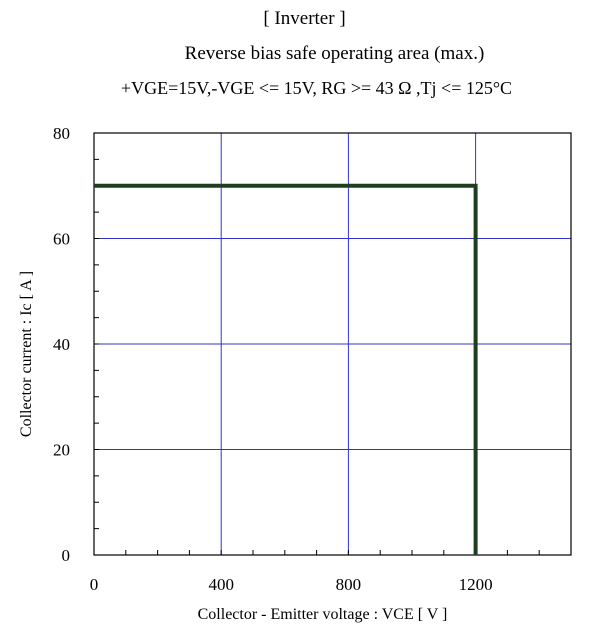 The height and width of the screenshot is (632, 609). Describe the element at coordinates (304, 18) in the screenshot. I see `chart-title: [ Inverter ]` at that location.